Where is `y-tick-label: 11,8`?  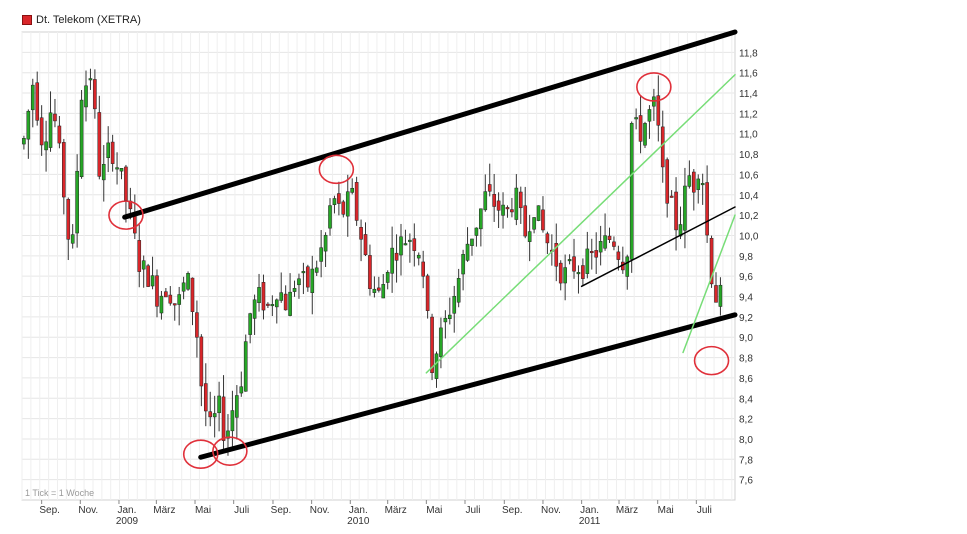
y-tick-label: 11,8 is located at coordinates (748, 53).